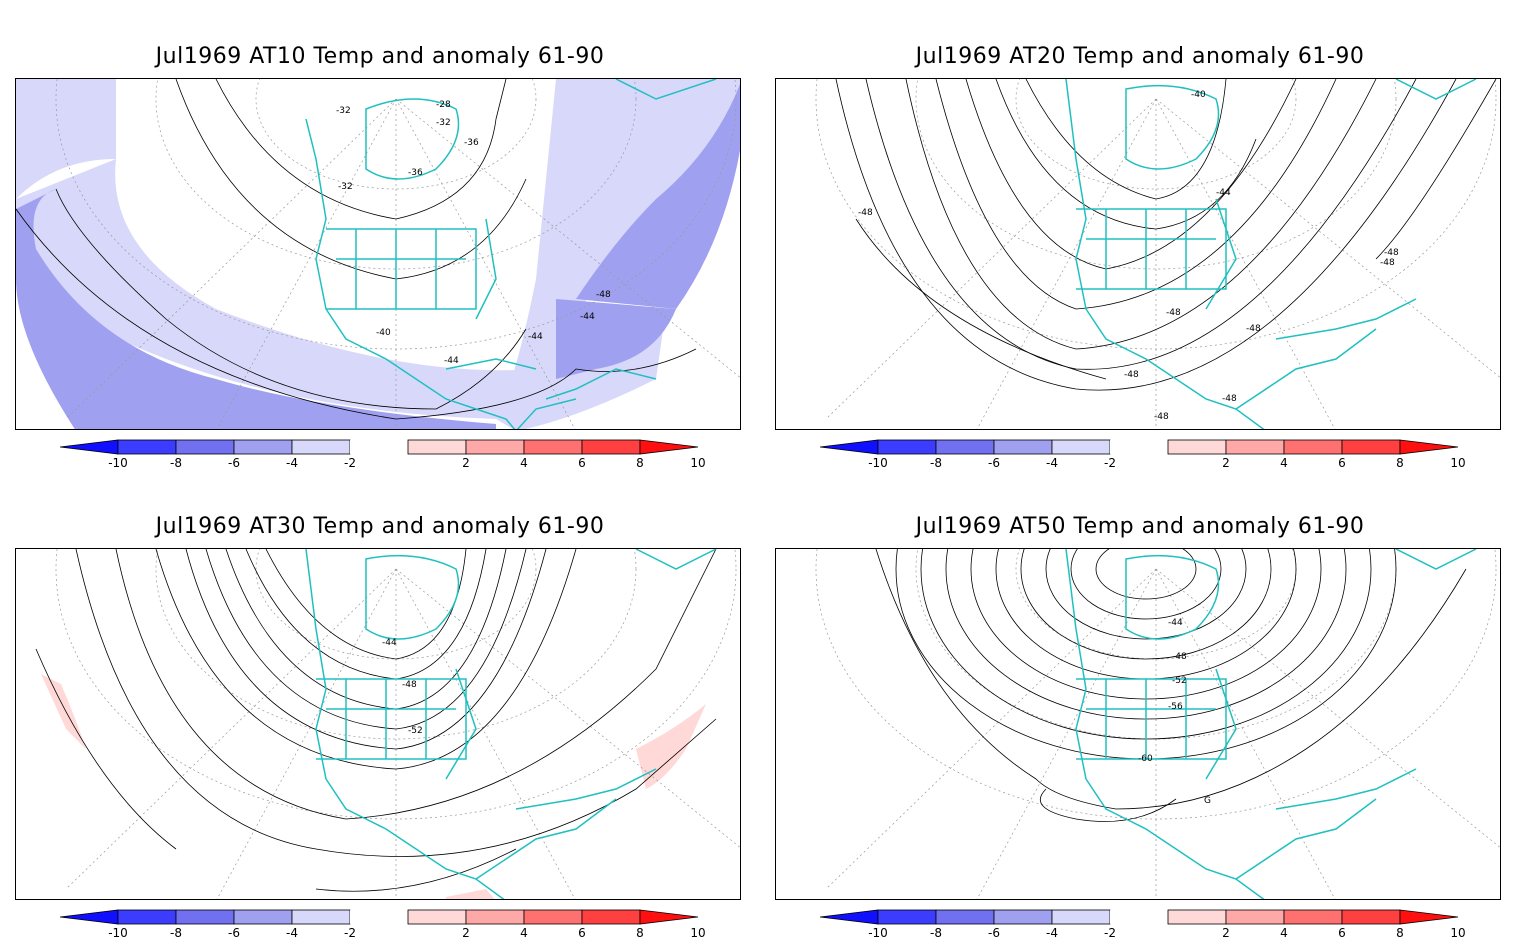 The width and height of the screenshot is (1520, 940). I want to click on panel-title: Jul1969 AT20 Temp and anomaly 61-90, so click(1140, 56).